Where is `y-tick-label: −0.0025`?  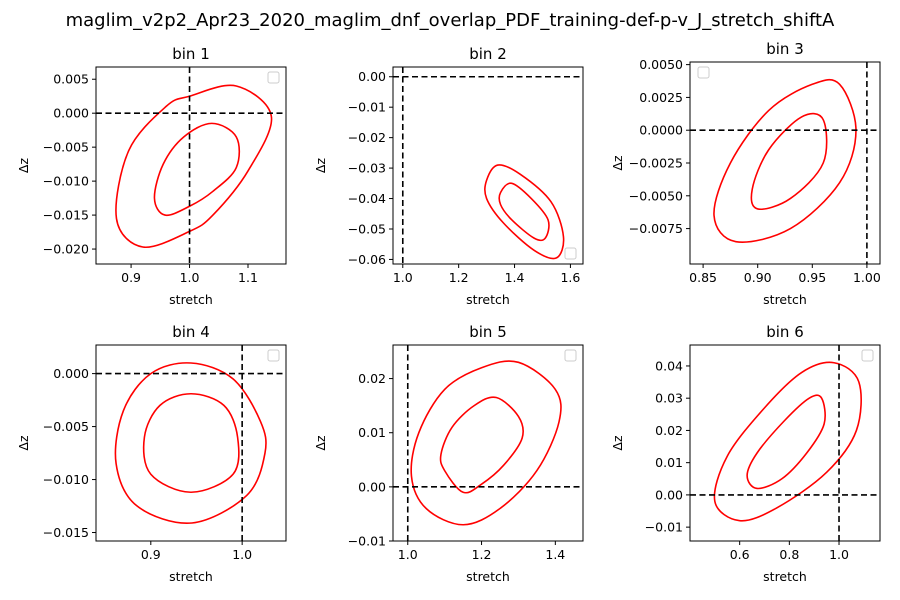
y-tick-label: −0.0025 is located at coordinates (656, 163).